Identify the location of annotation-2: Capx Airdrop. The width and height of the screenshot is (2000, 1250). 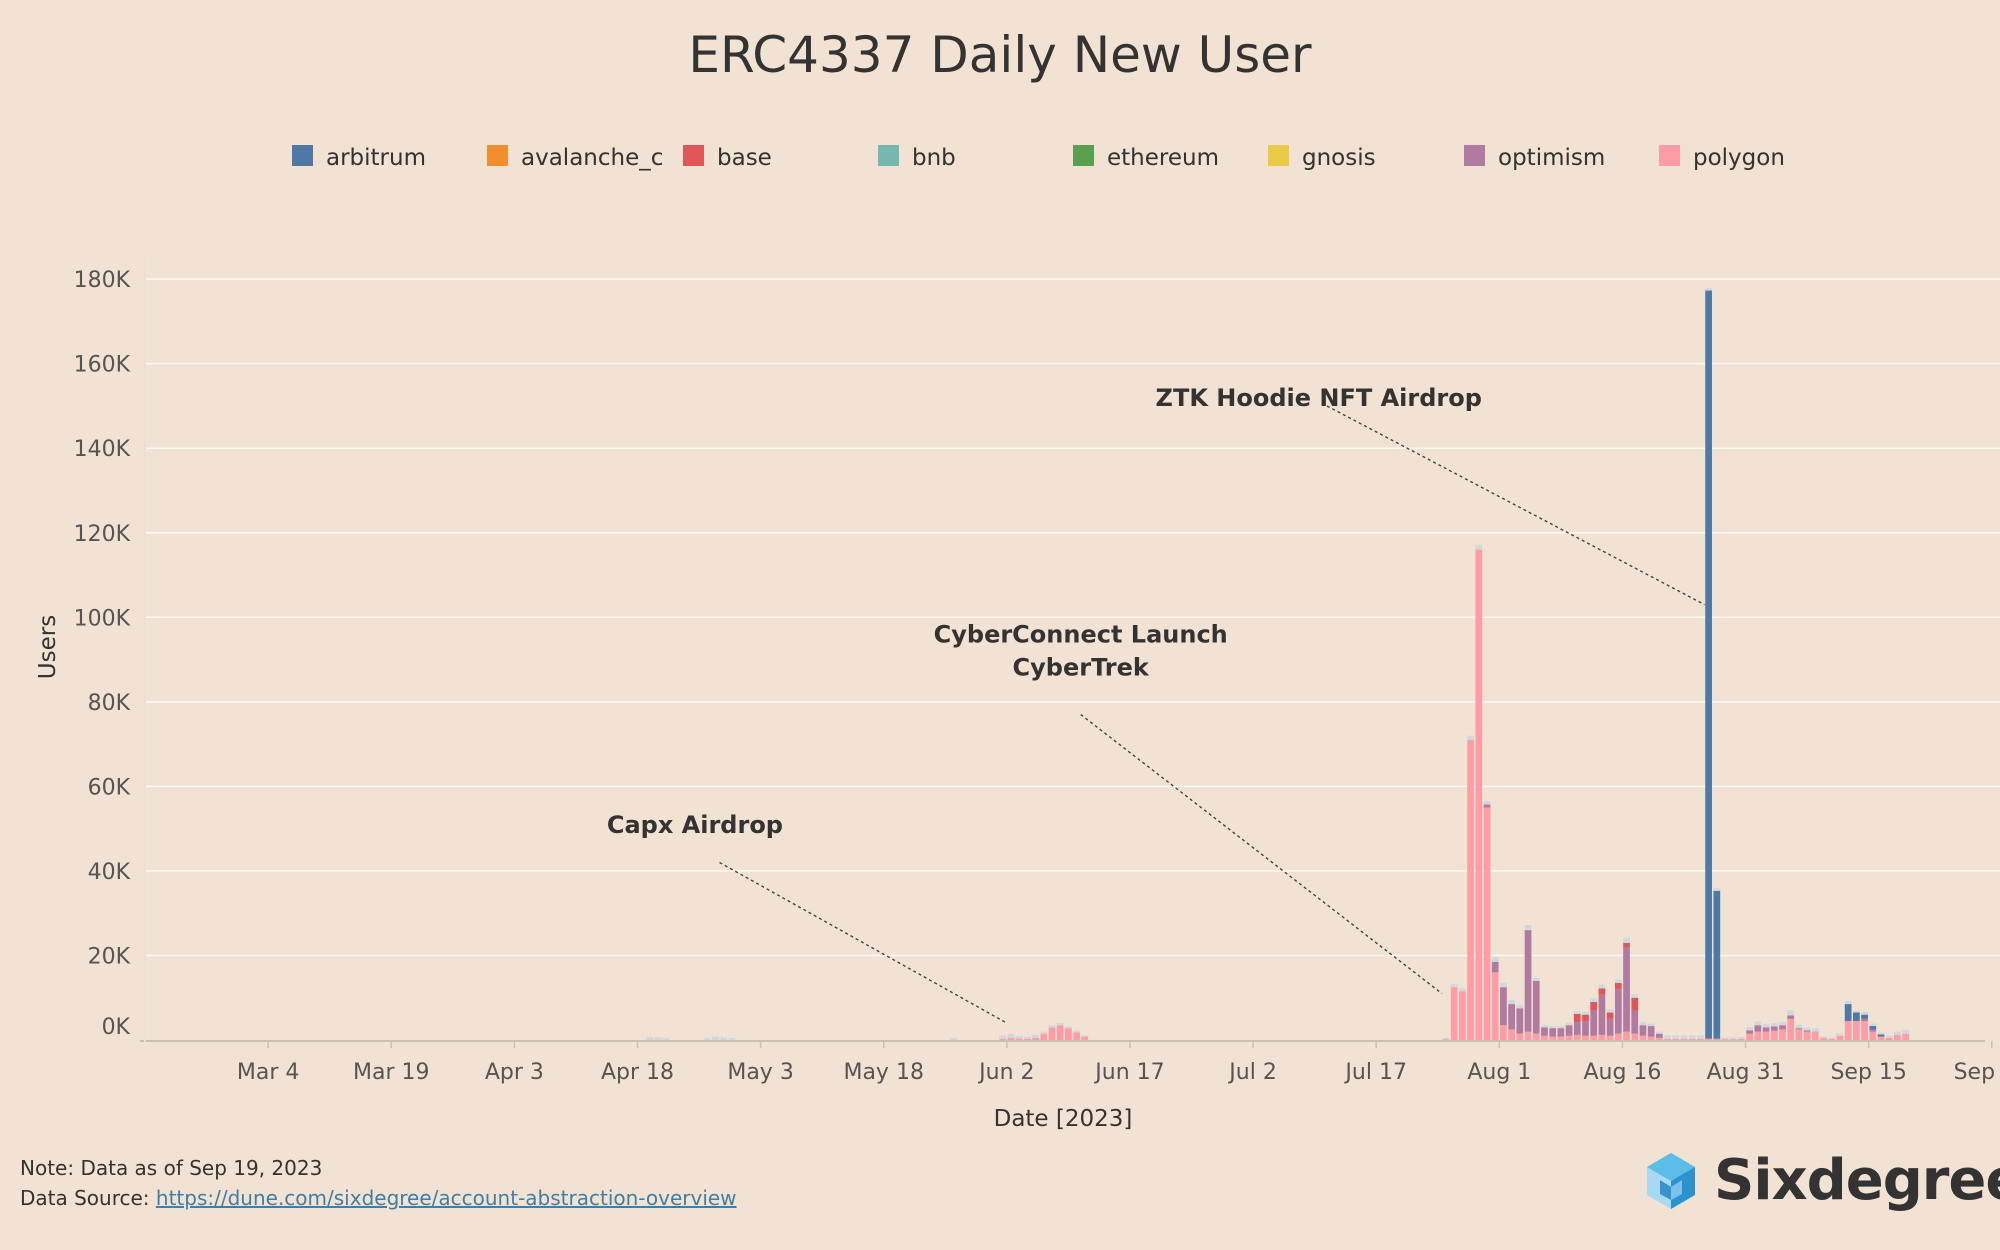
(807, 917).